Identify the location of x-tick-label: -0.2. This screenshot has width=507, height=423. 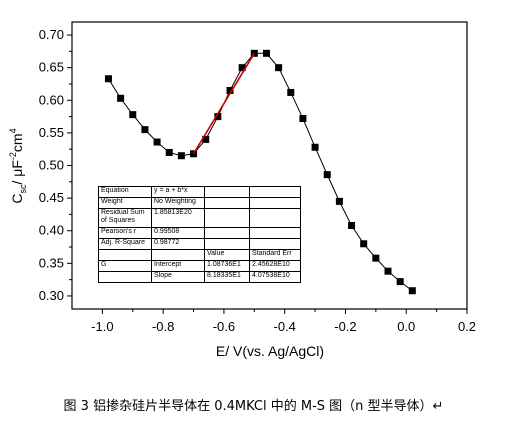
(345, 326).